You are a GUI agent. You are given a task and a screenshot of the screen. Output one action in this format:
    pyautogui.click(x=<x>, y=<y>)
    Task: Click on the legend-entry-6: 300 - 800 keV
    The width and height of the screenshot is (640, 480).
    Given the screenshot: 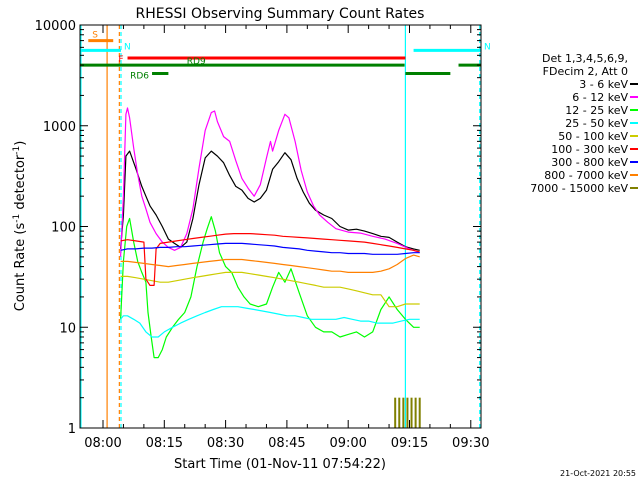 What is the action you would take?
    pyautogui.click(x=589, y=162)
    